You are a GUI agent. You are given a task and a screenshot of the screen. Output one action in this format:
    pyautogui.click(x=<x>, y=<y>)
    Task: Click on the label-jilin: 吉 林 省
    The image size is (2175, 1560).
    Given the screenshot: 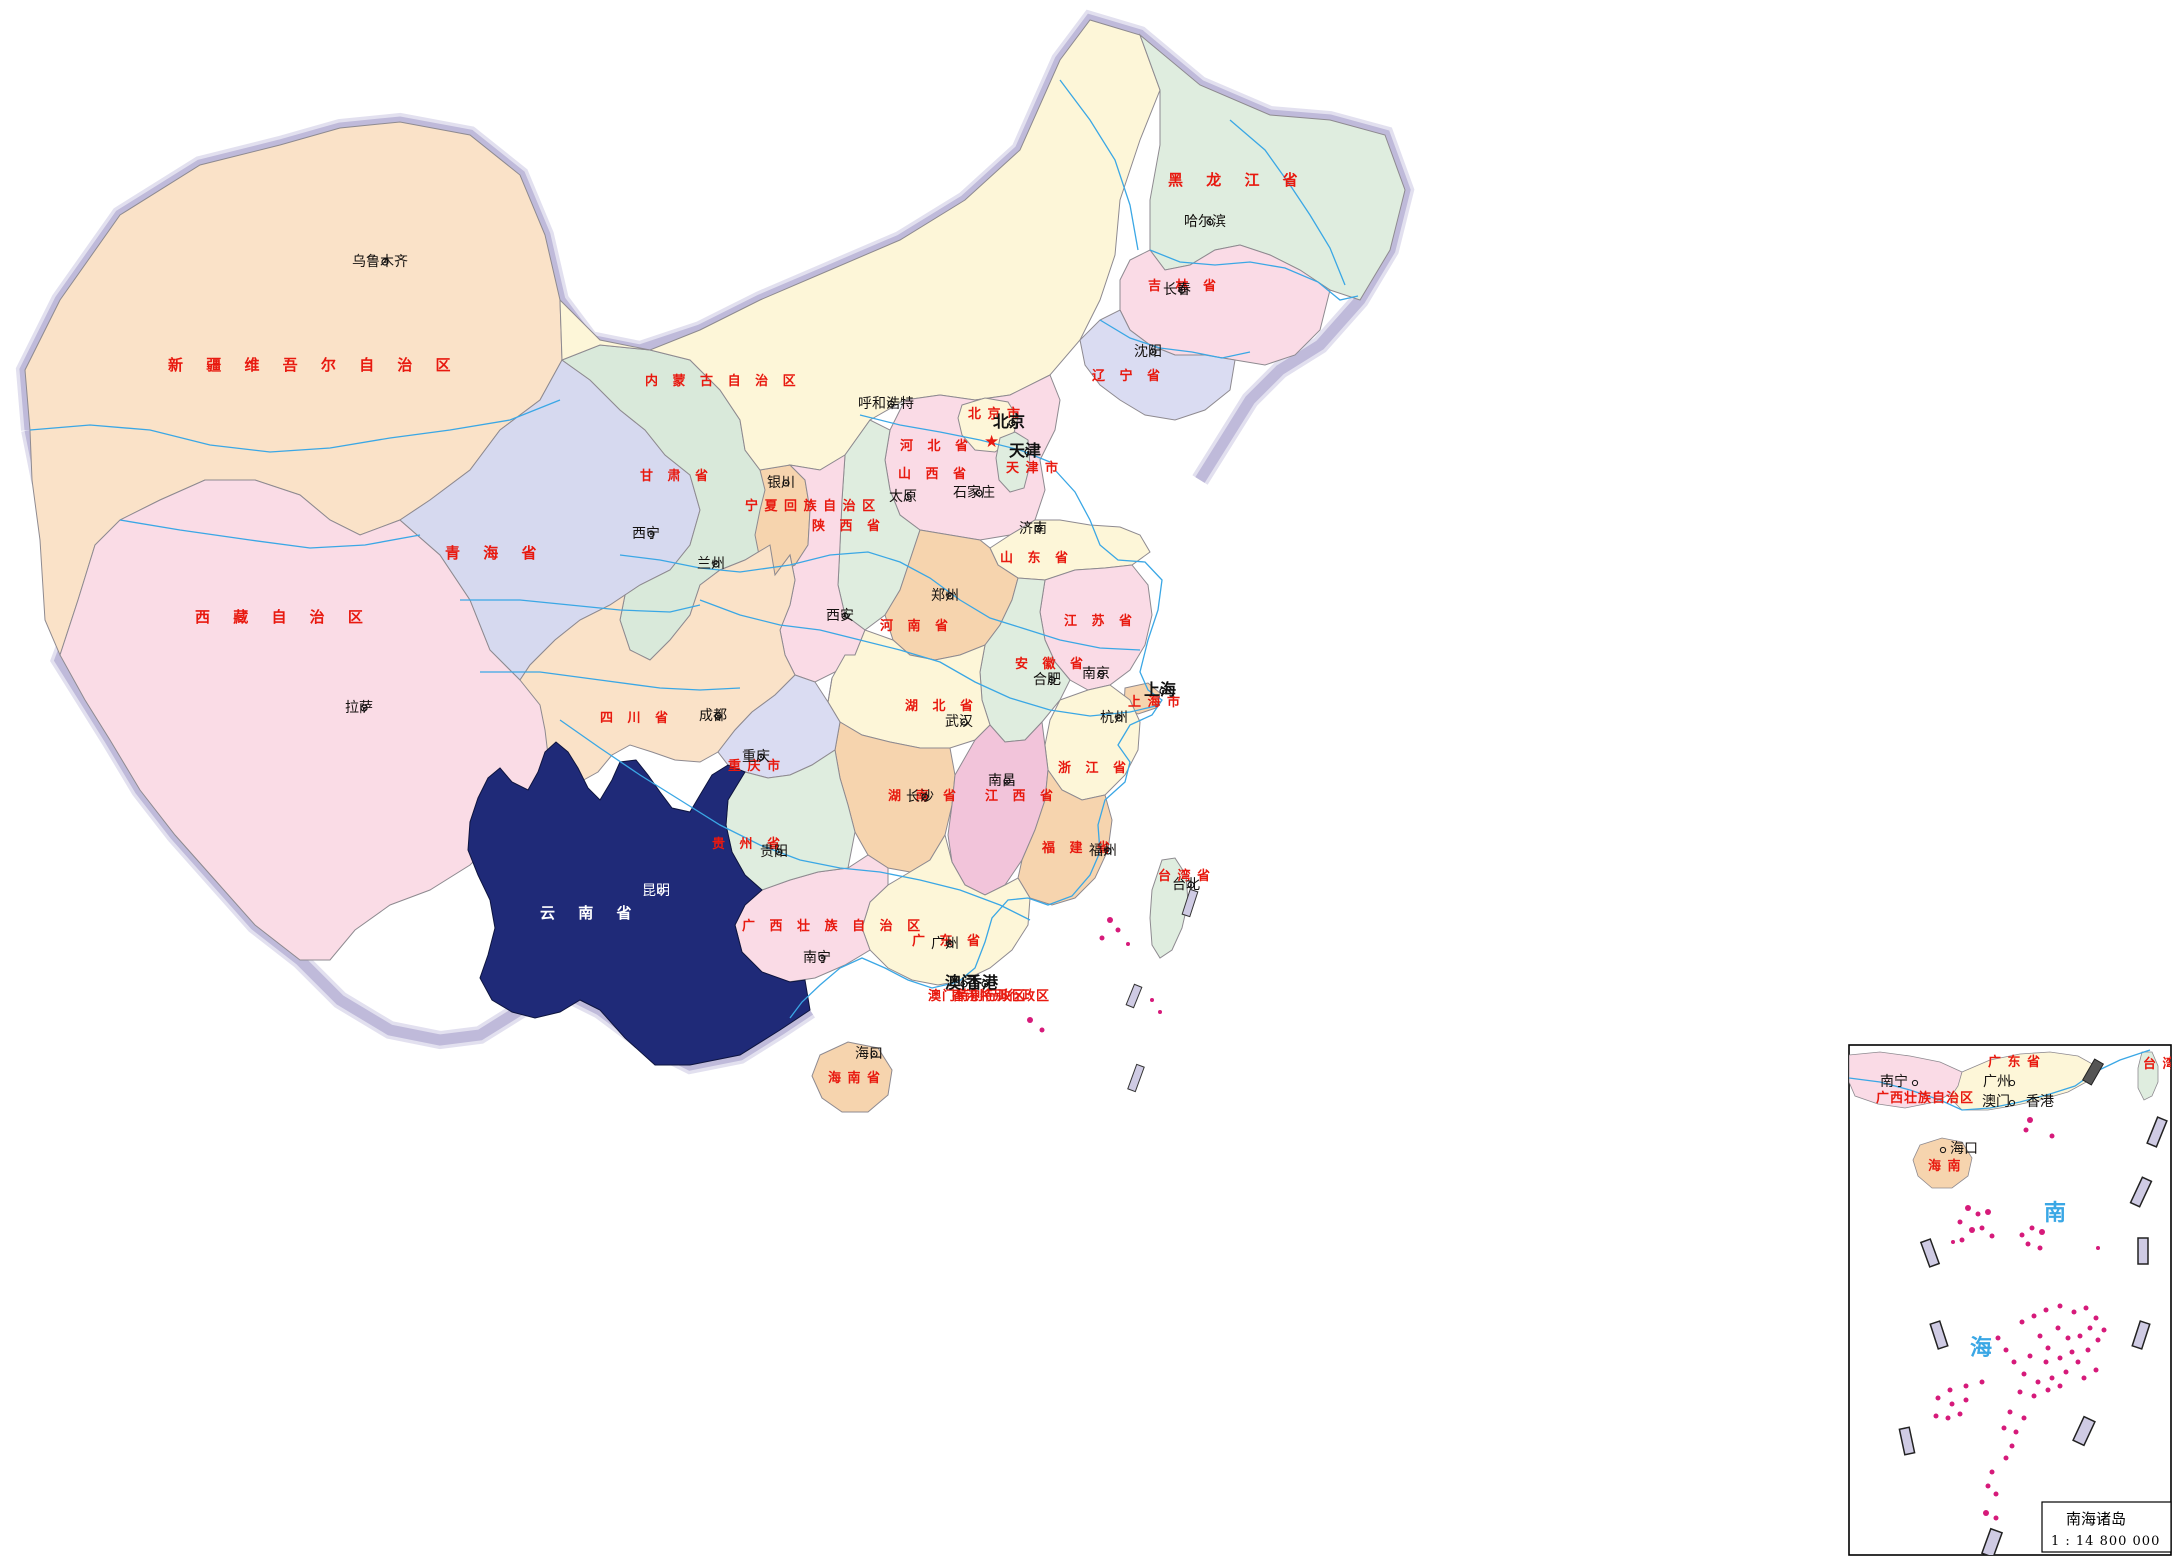 What is the action you would take?
    pyautogui.click(x=1184, y=286)
    